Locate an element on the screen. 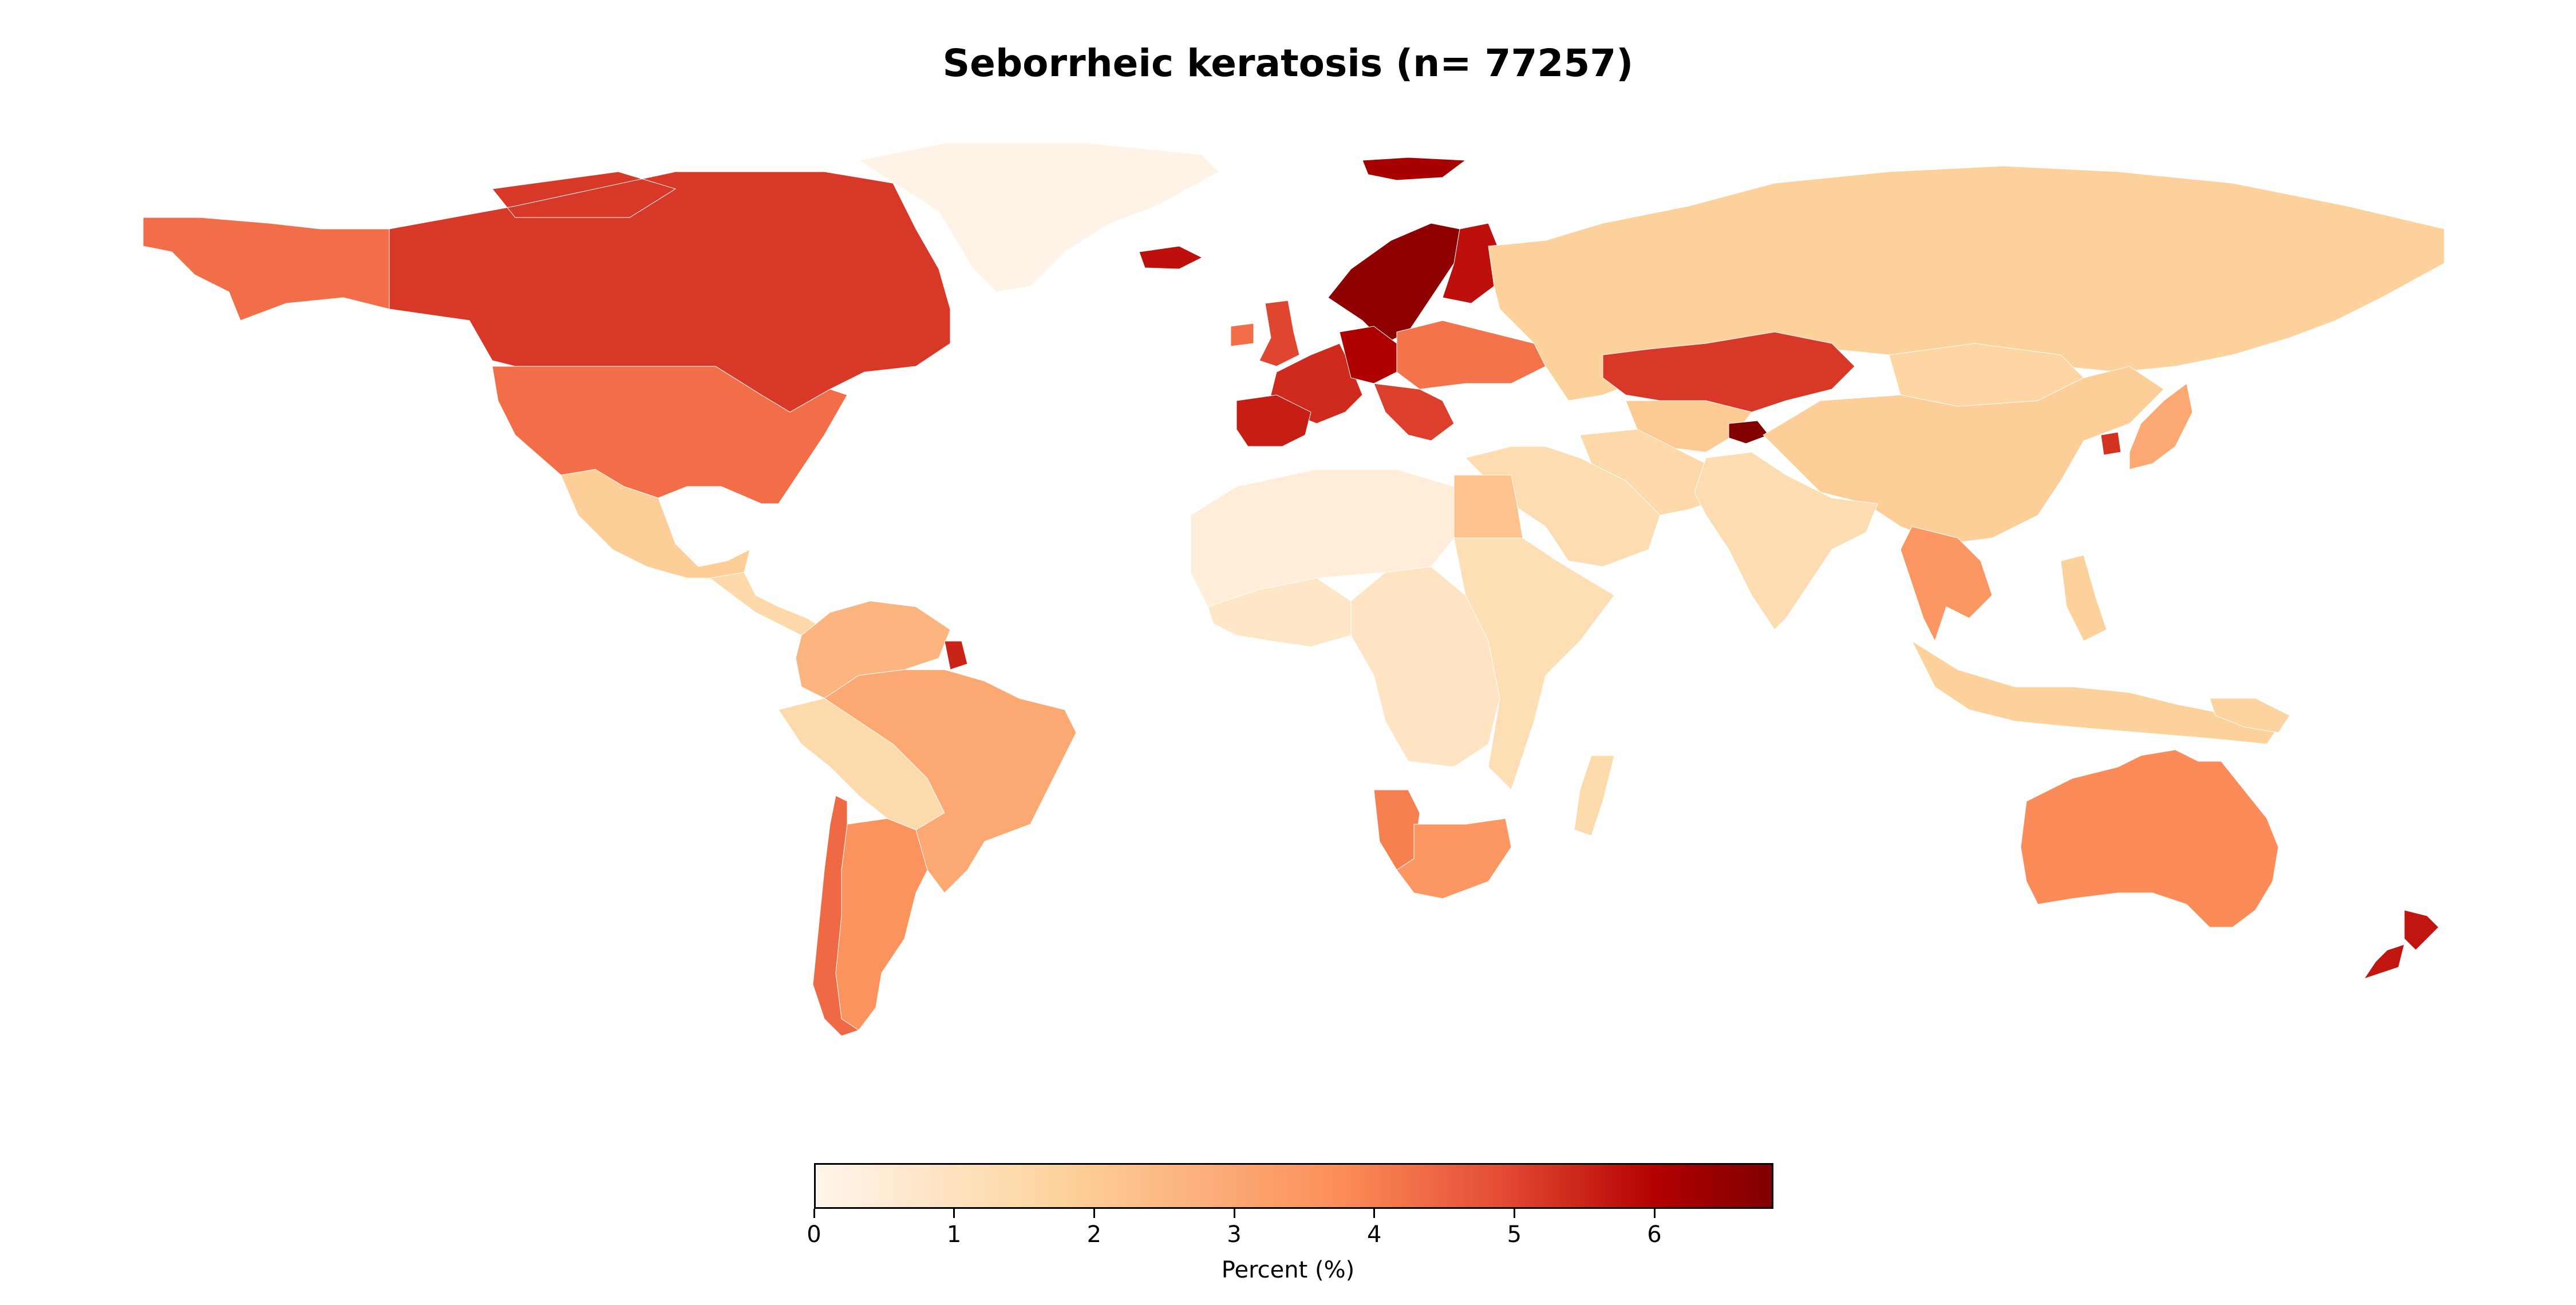 This screenshot has width=2576, height=1305. region-south-korea is located at coordinates (2110, 444).